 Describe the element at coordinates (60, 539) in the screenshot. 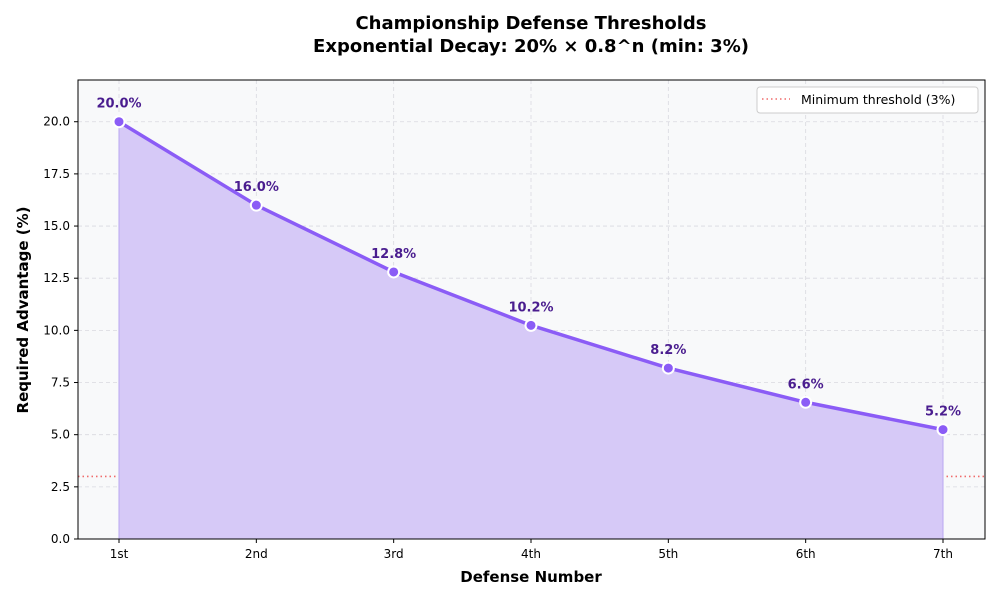

I see `y-tick-label: 0.0` at that location.